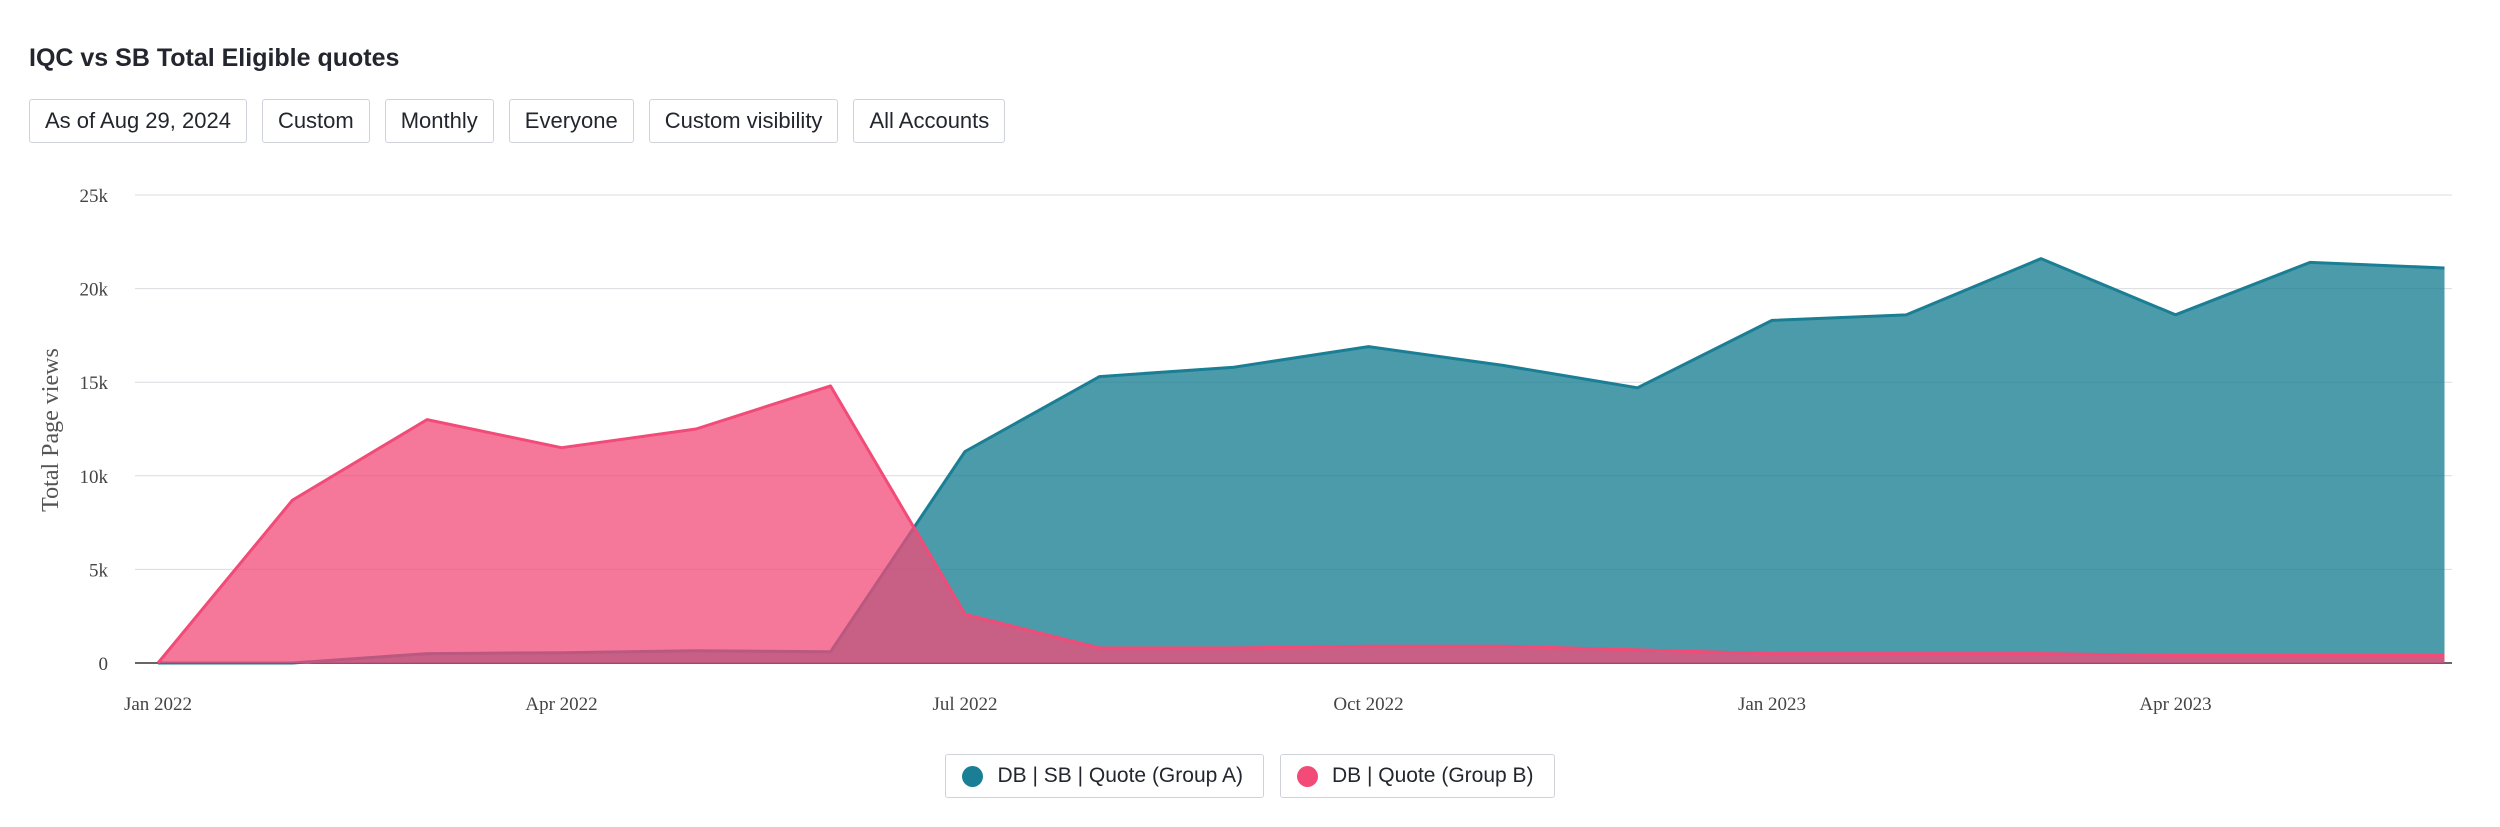 Image resolution: width=2500 pixels, height=827 pixels. What do you see at coordinates (94, 477) in the screenshot?
I see `y-tick-label: 10k` at bounding box center [94, 477].